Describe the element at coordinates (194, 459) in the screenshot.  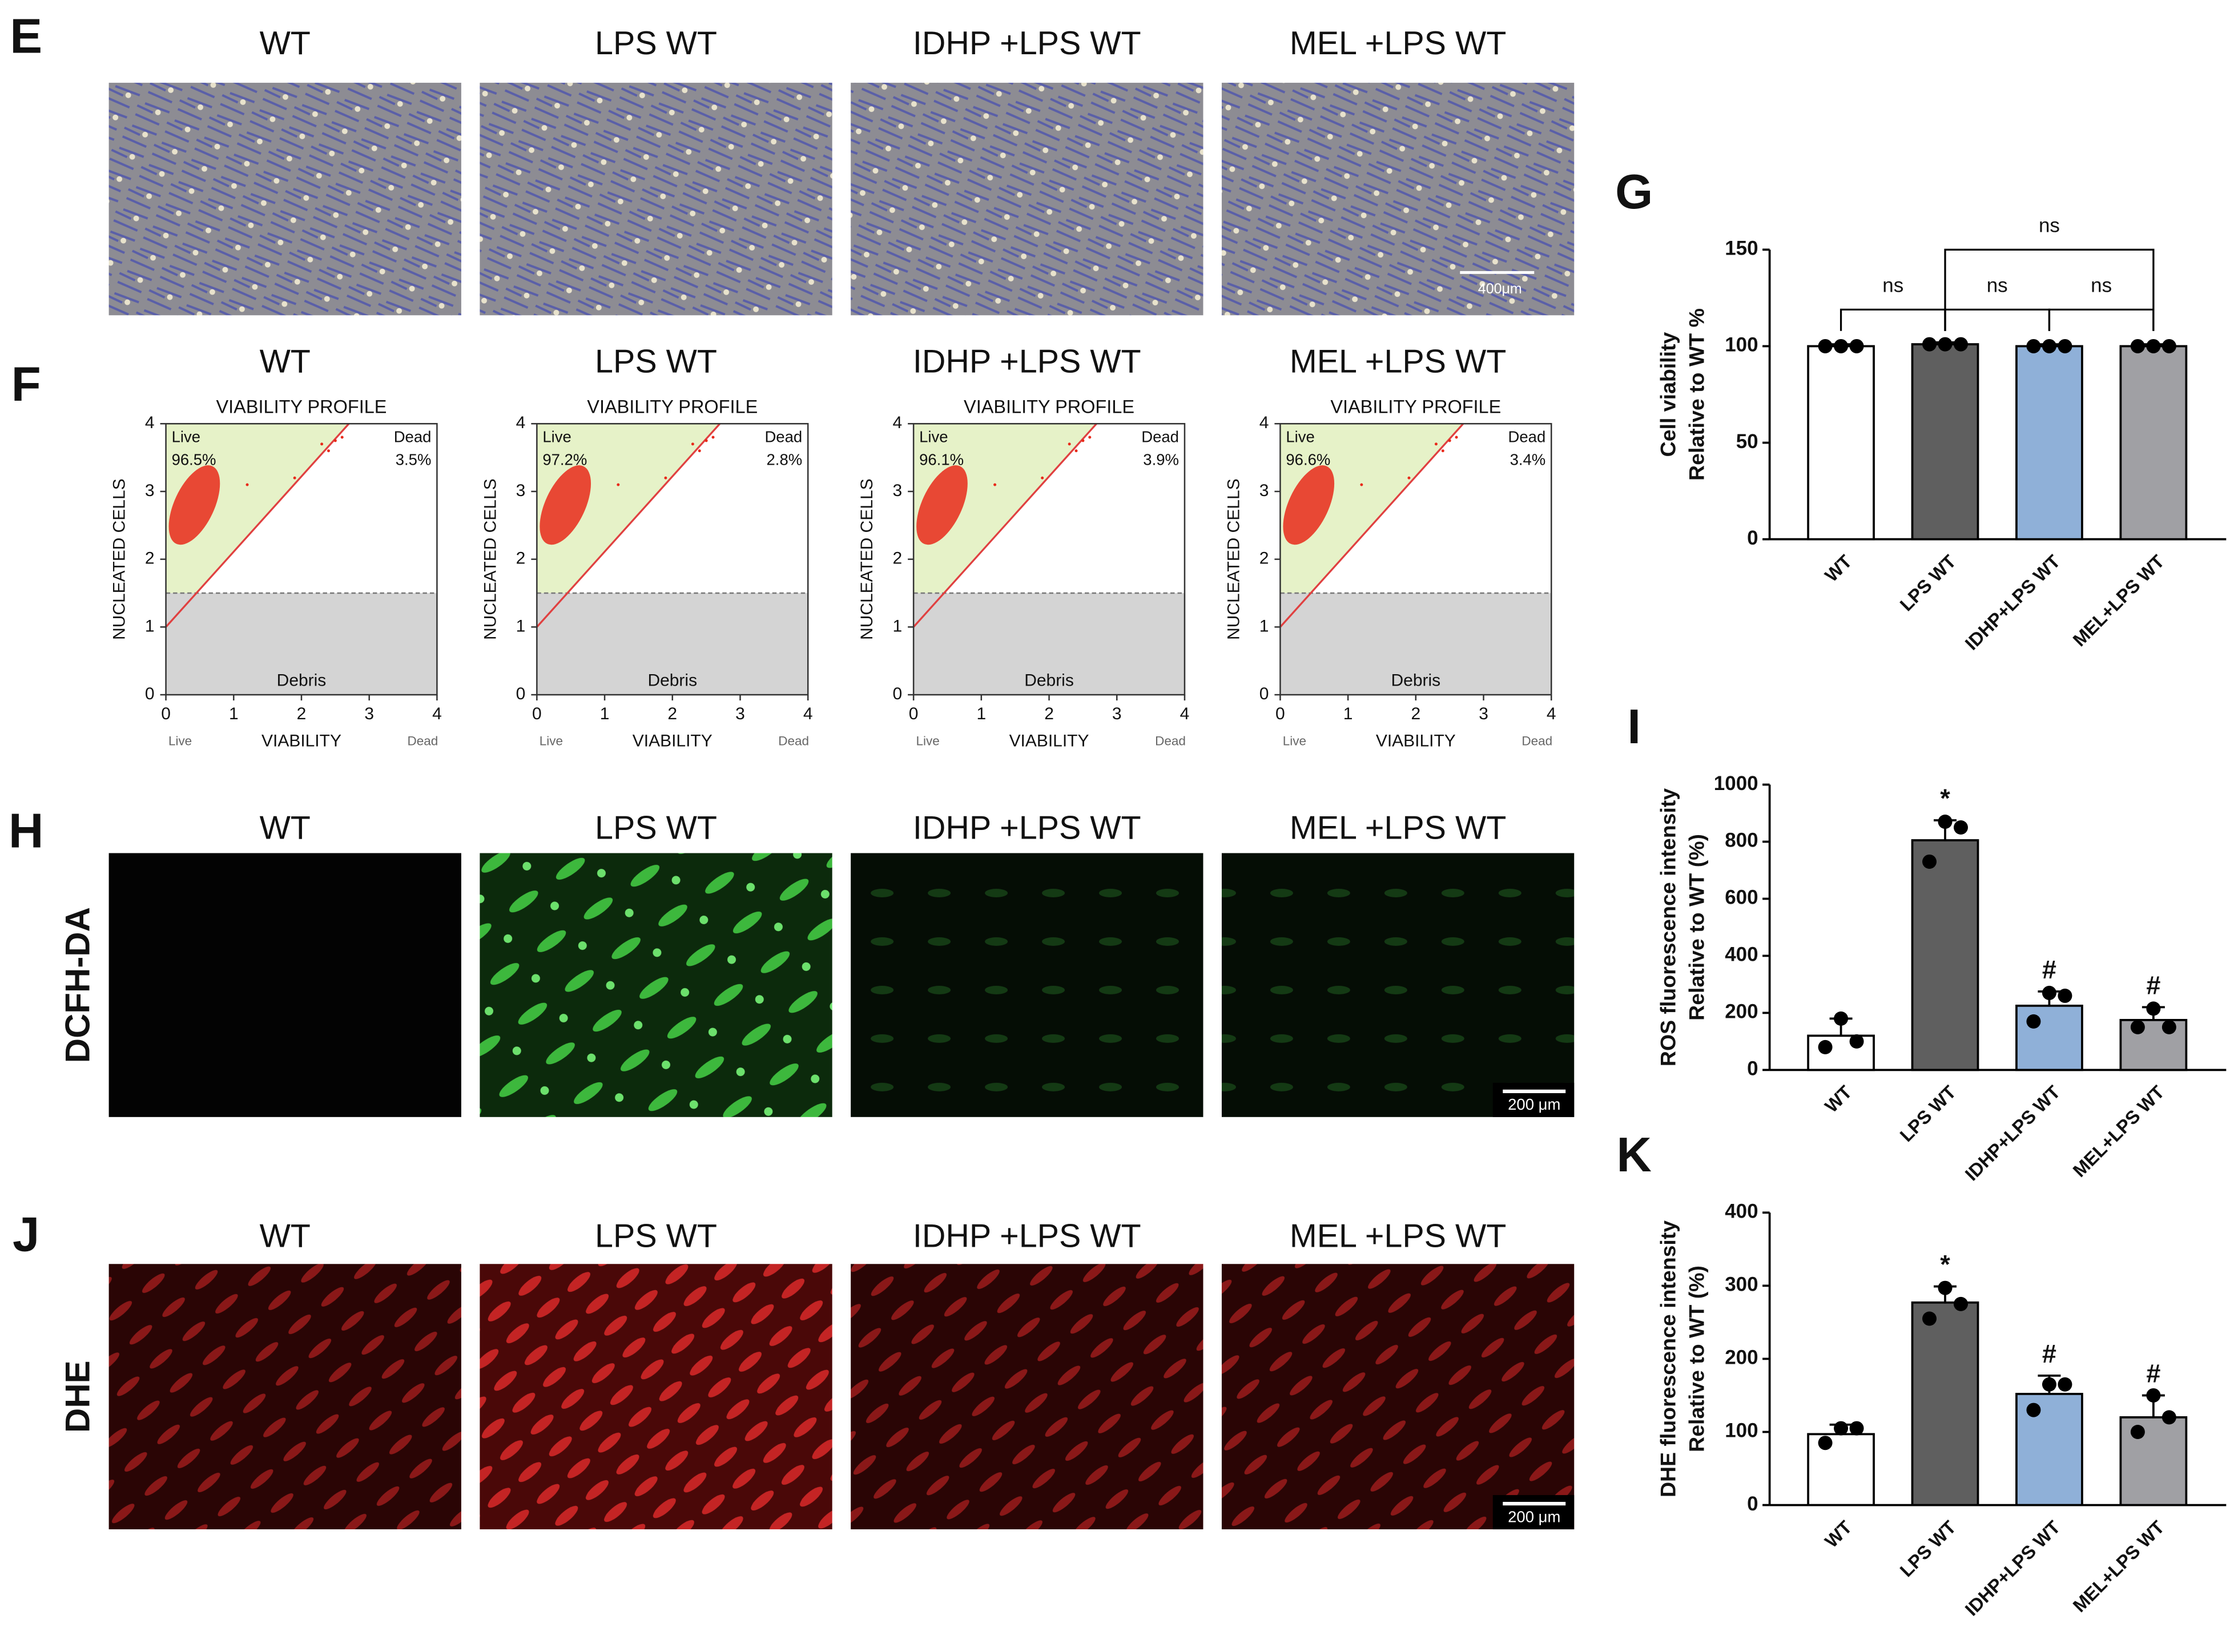
I see `live-percent: 96.5%` at that location.